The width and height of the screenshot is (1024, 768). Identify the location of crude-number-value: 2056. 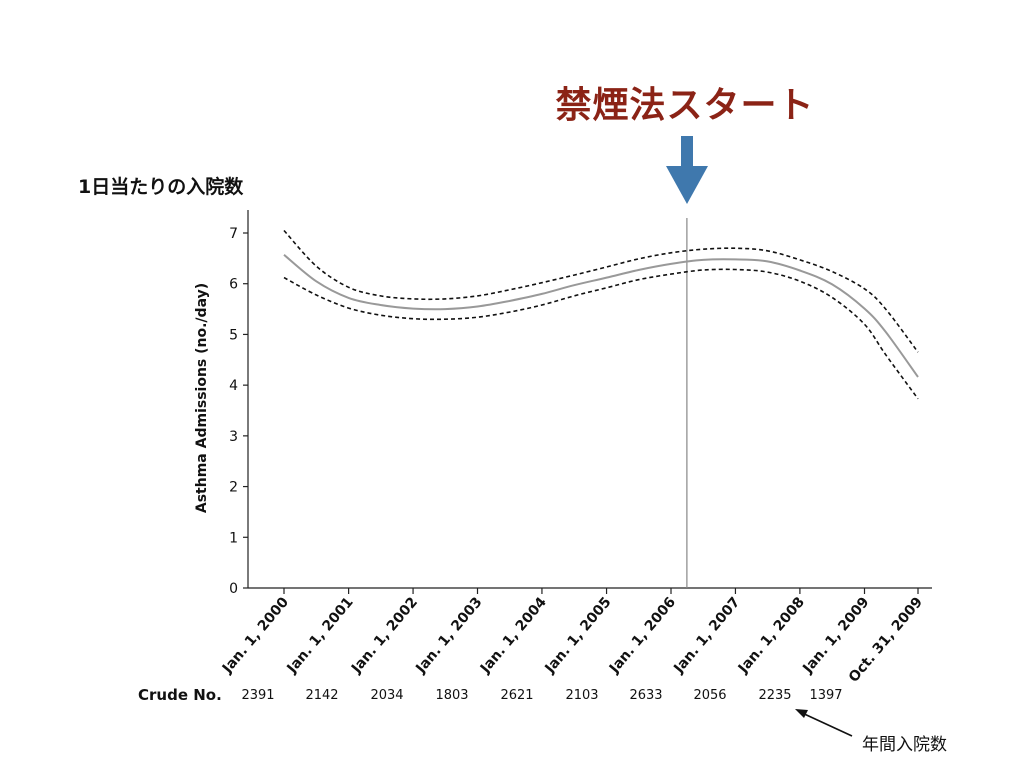
(710, 695).